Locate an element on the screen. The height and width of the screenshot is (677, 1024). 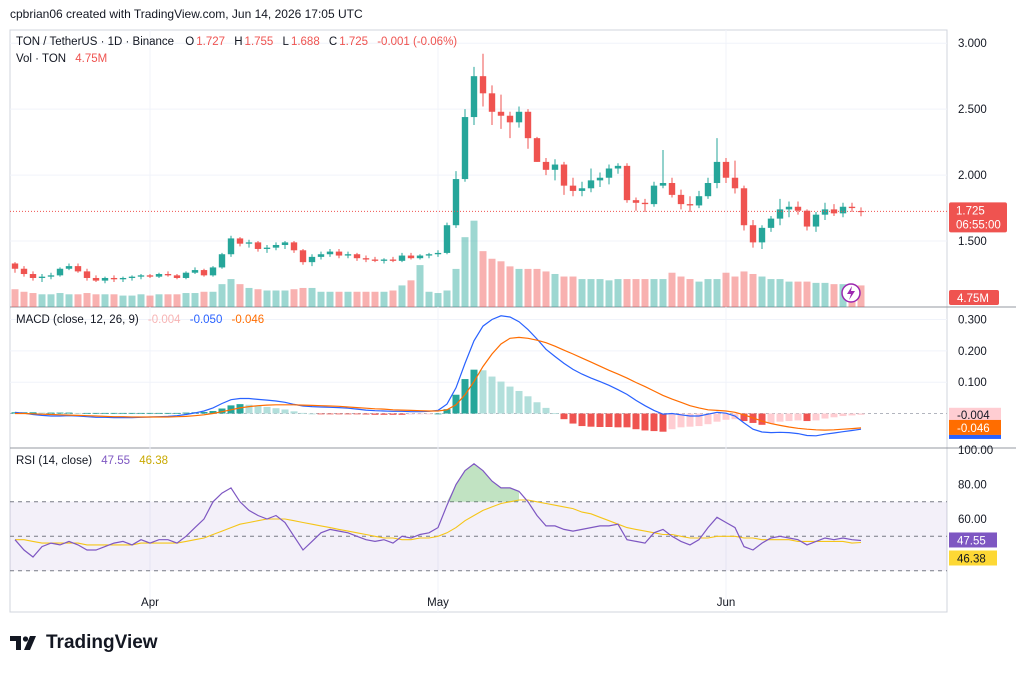
macd-tick-label: 0.300 is located at coordinates (972, 321).